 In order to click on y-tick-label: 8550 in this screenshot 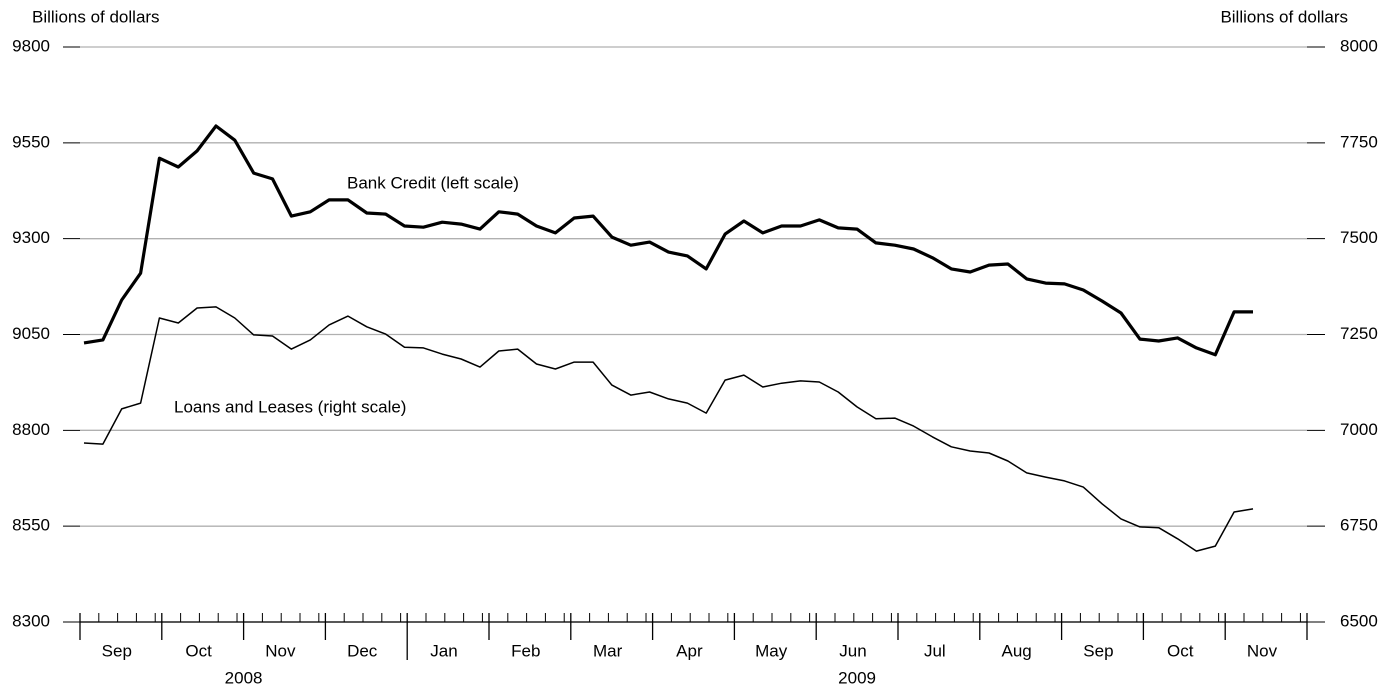, I will do `click(31, 525)`.